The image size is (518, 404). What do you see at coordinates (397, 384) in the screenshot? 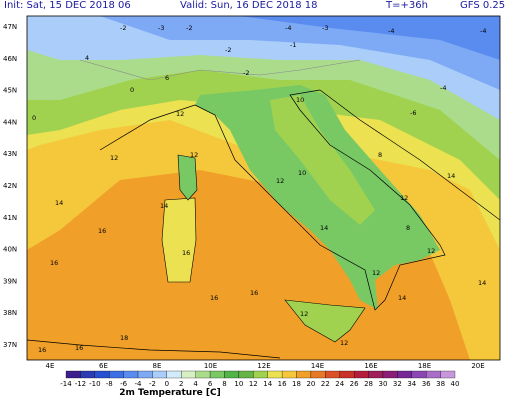
I see `colorbar-label: 32` at bounding box center [397, 384].